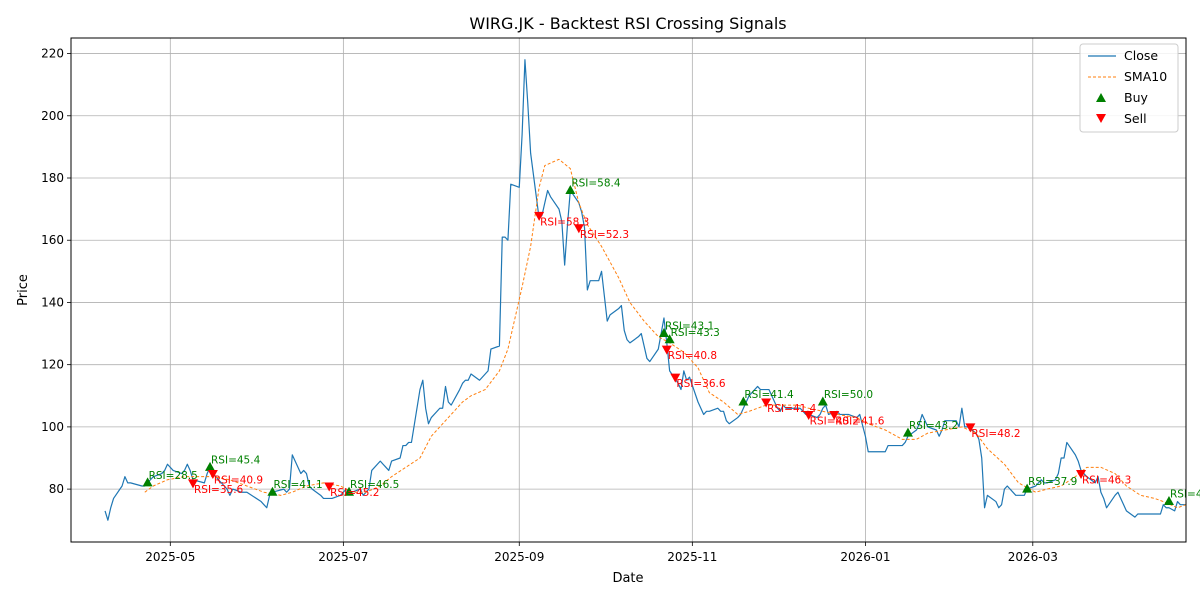 The height and width of the screenshot is (600, 1200). Describe the element at coordinates (170, 557) in the screenshot. I see `x-tick-label: 2025-05` at that location.